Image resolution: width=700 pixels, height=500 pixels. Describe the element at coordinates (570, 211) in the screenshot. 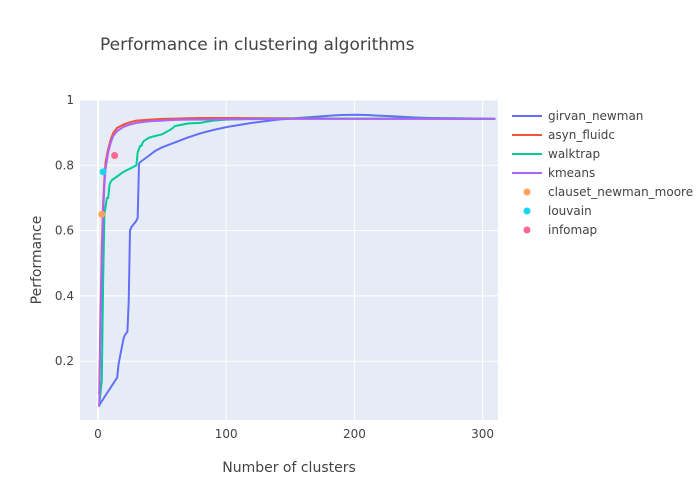

I see `legend-label: louvain` at that location.